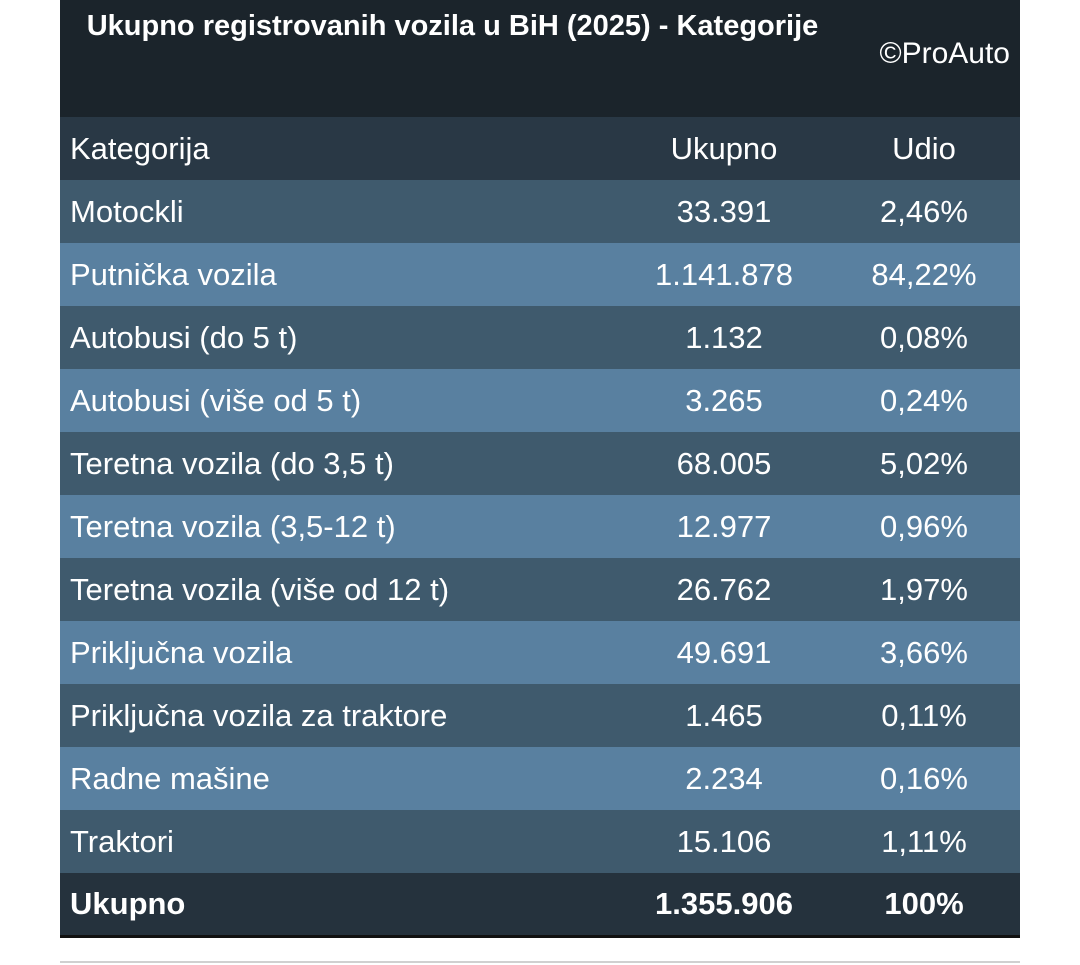  Describe the element at coordinates (724, 841) in the screenshot. I see `cell: 15.106` at that location.